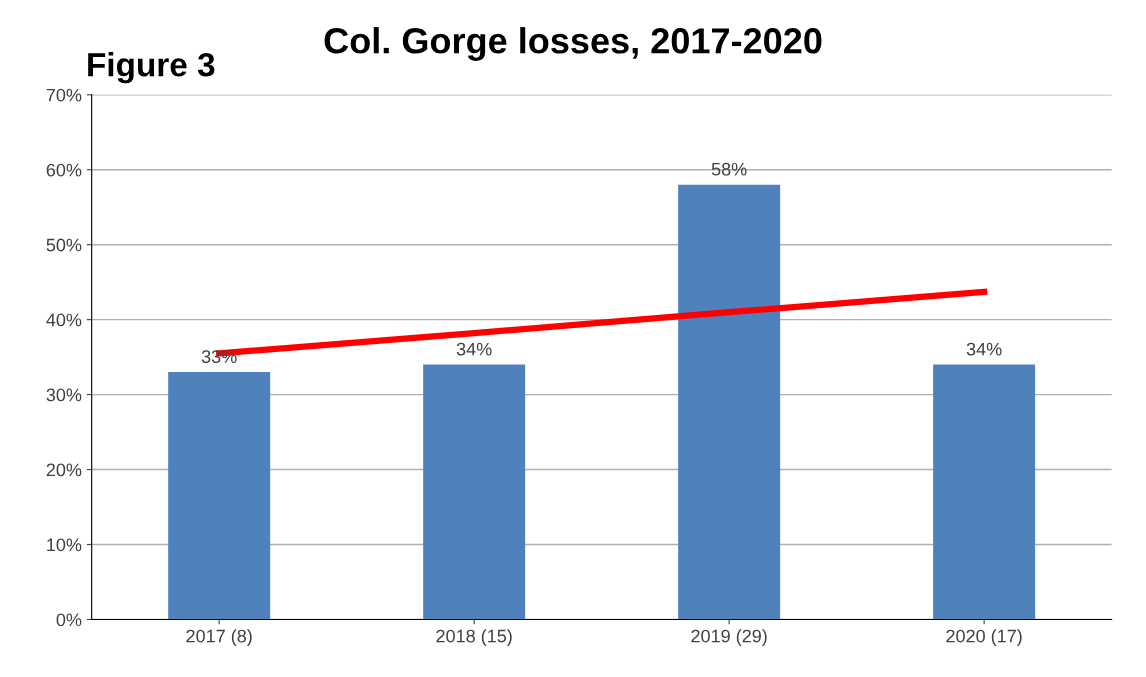 The height and width of the screenshot is (677, 1146). I want to click on data-label: 58%, so click(729, 169).